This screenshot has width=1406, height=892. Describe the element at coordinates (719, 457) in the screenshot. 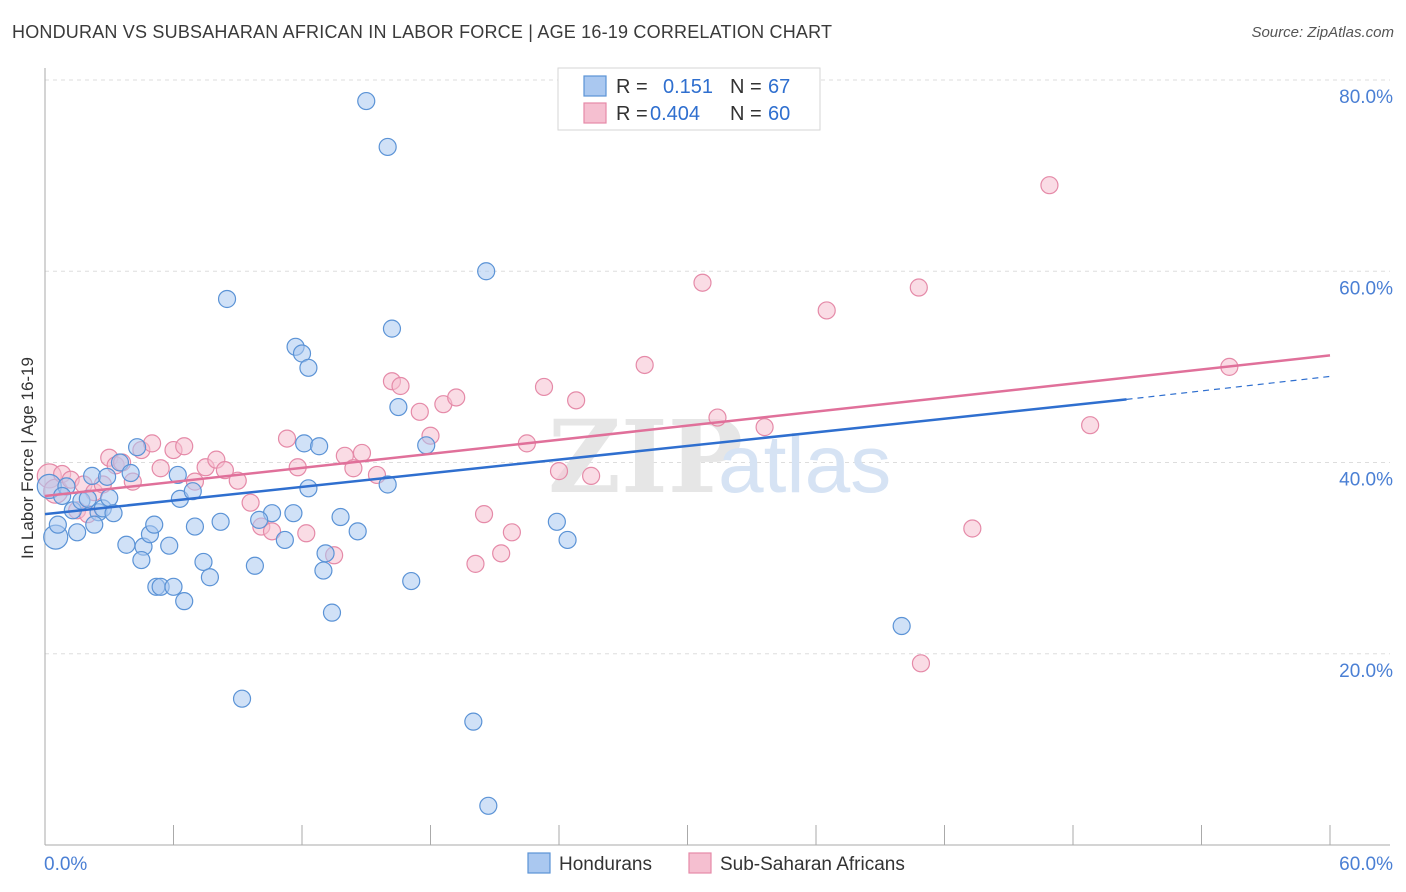

I see `watermark: ZIP atlas` at that location.